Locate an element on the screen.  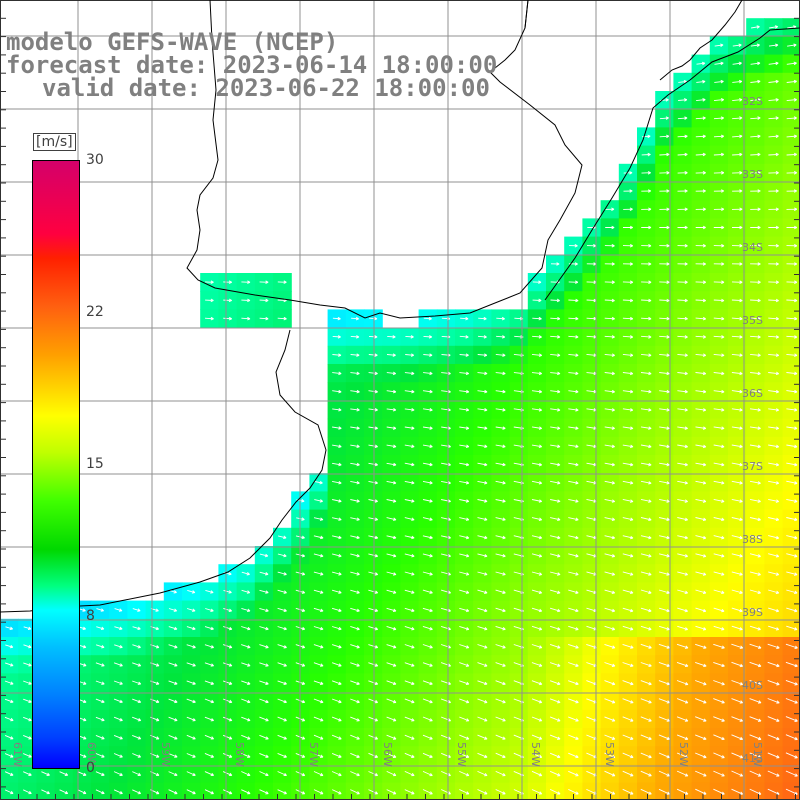
lat-label: 40S is located at coordinates (752, 685).